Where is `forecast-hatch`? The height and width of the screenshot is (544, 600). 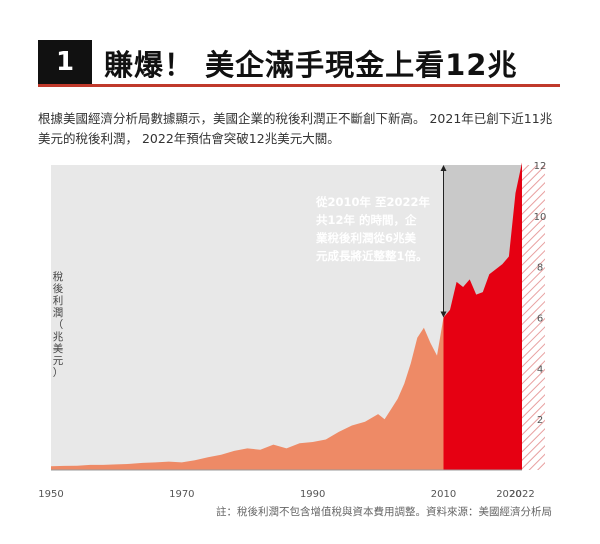
forecast-hatch is located at coordinates (533, 317).